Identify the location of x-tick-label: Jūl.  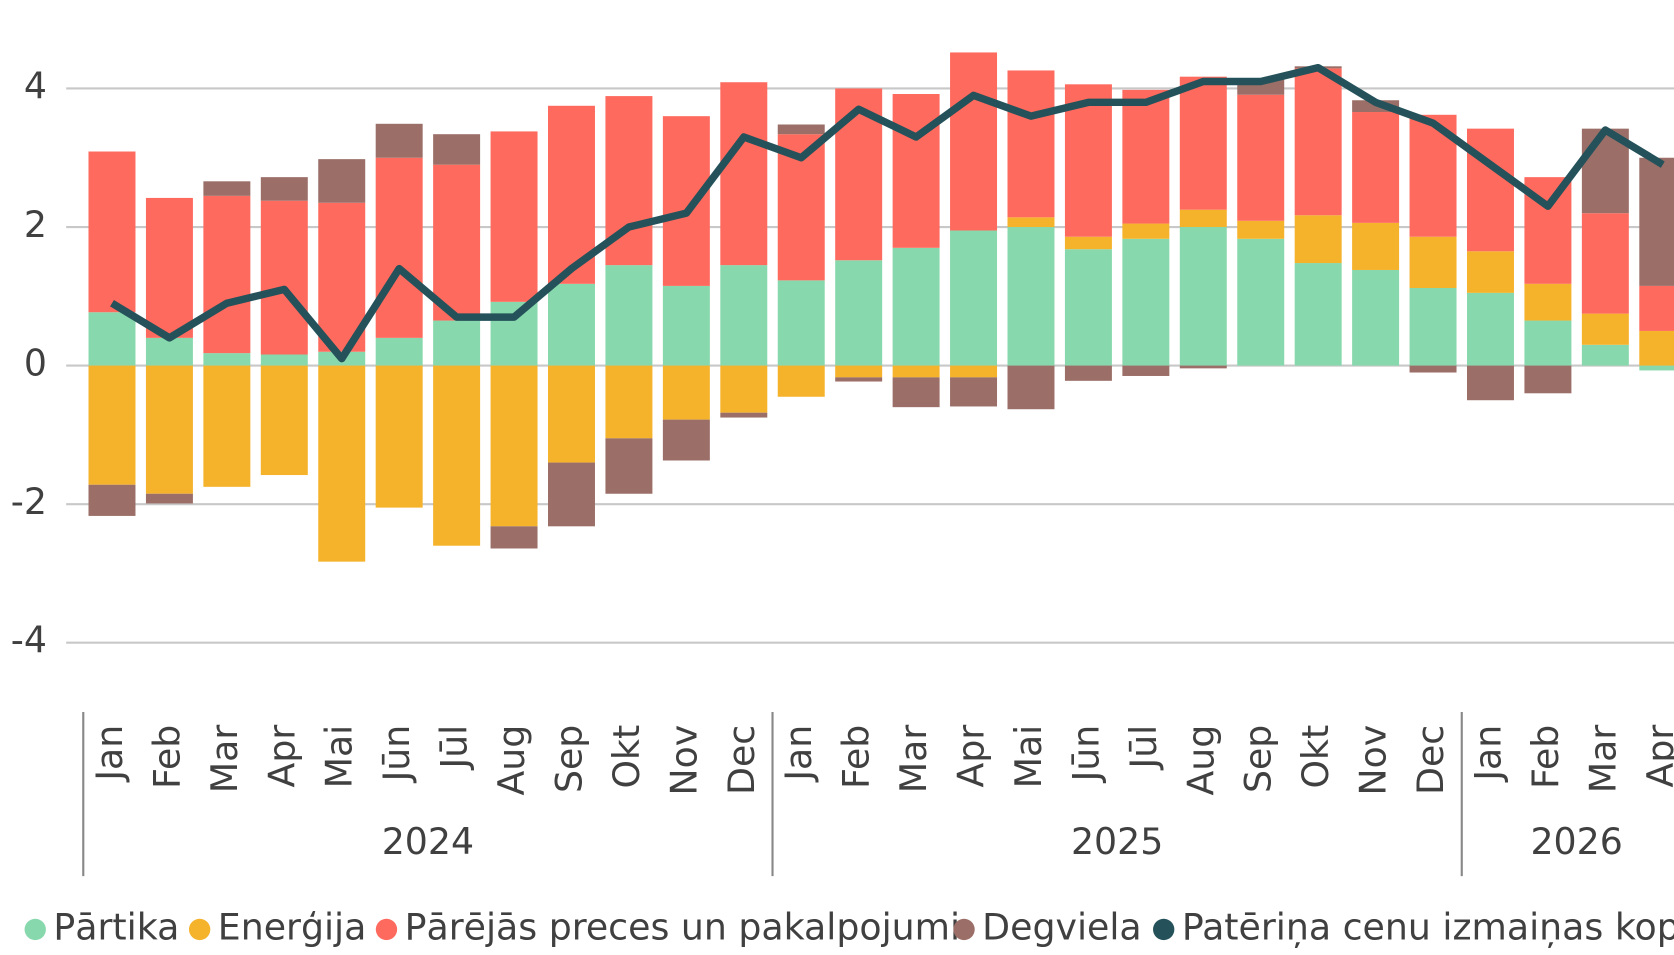
(454, 748).